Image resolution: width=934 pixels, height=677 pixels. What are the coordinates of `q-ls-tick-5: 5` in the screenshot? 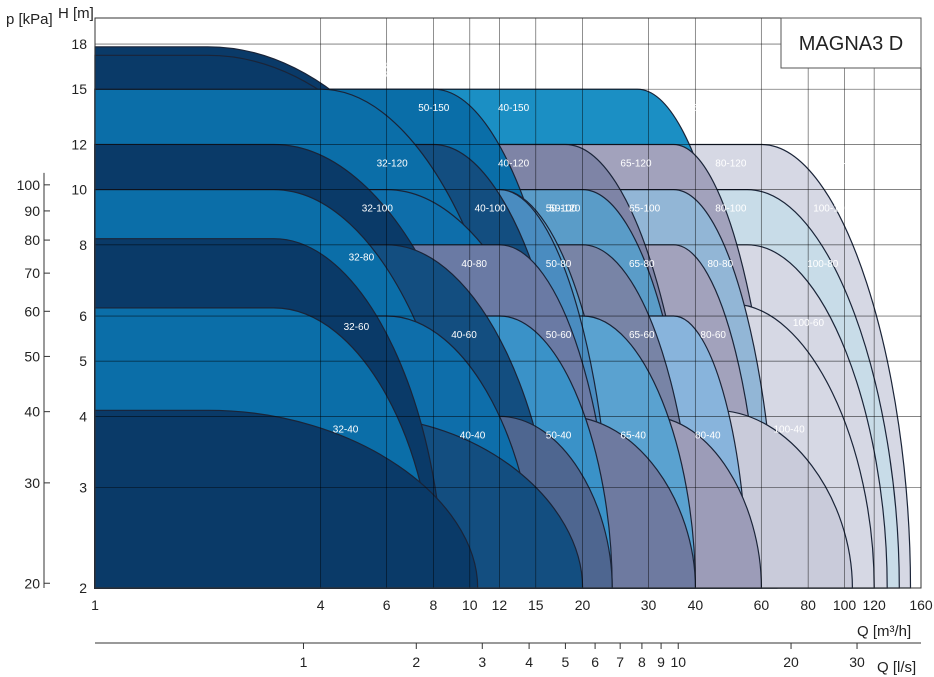 It's located at (566, 662).